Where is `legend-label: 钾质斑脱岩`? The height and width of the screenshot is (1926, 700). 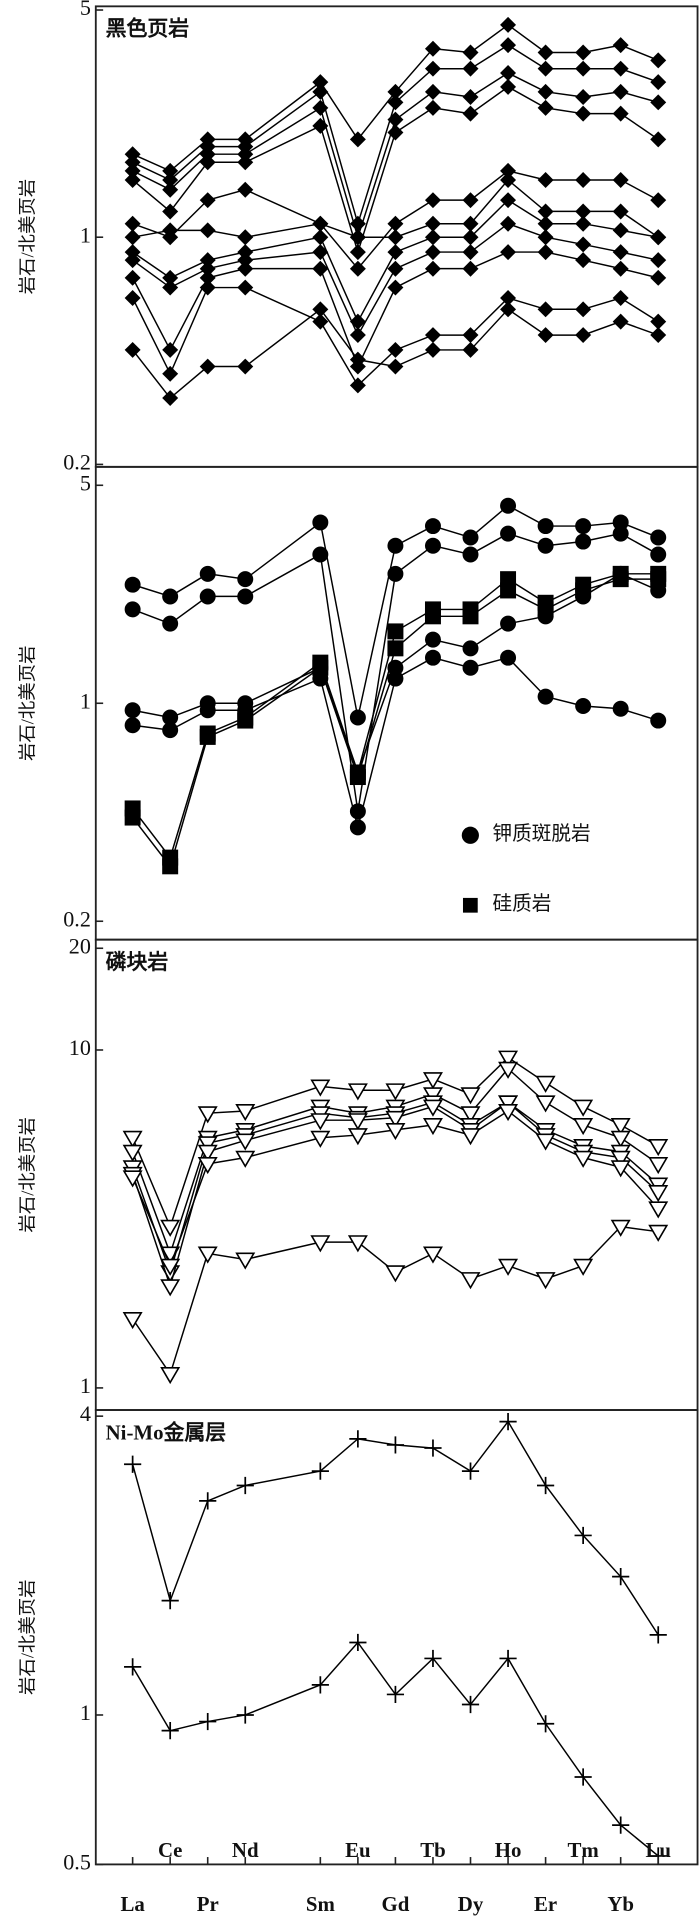 legend-label: 钾质斑脱岩 is located at coordinates (541, 834).